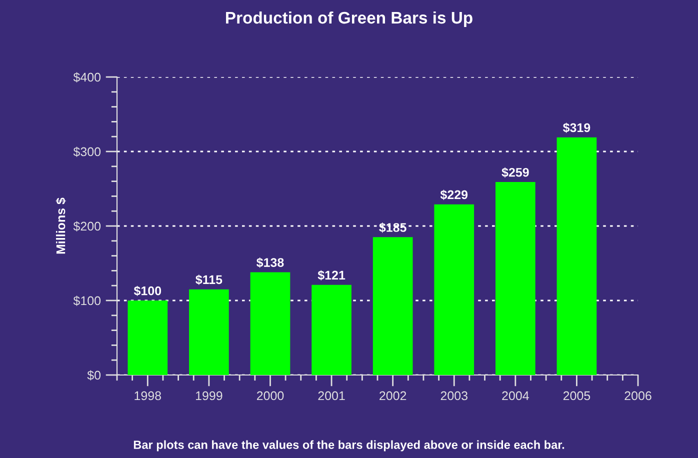 The width and height of the screenshot is (698, 458). I want to click on data-label: $138, so click(270, 263).